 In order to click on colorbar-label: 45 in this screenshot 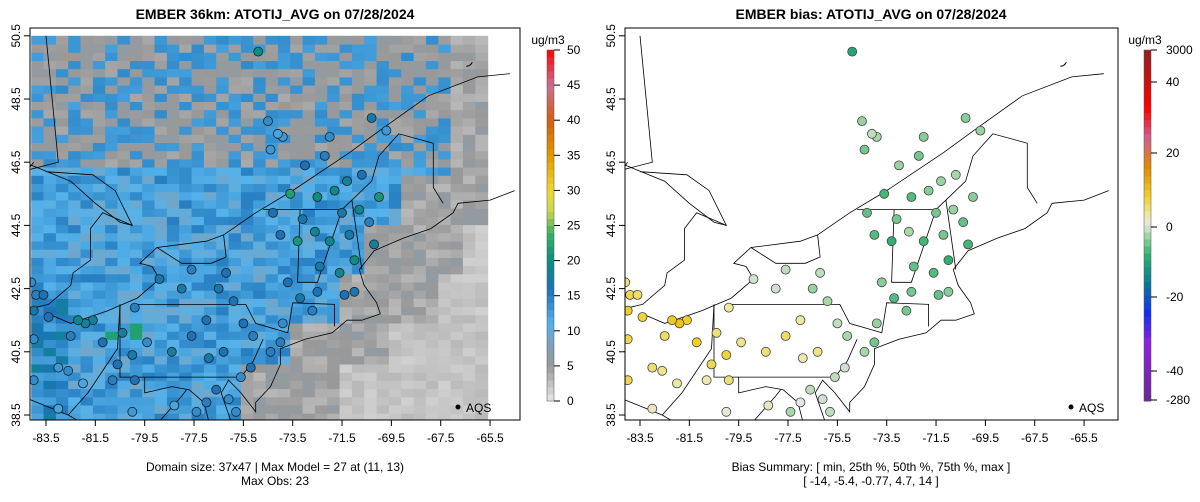, I will do `click(574, 85)`.